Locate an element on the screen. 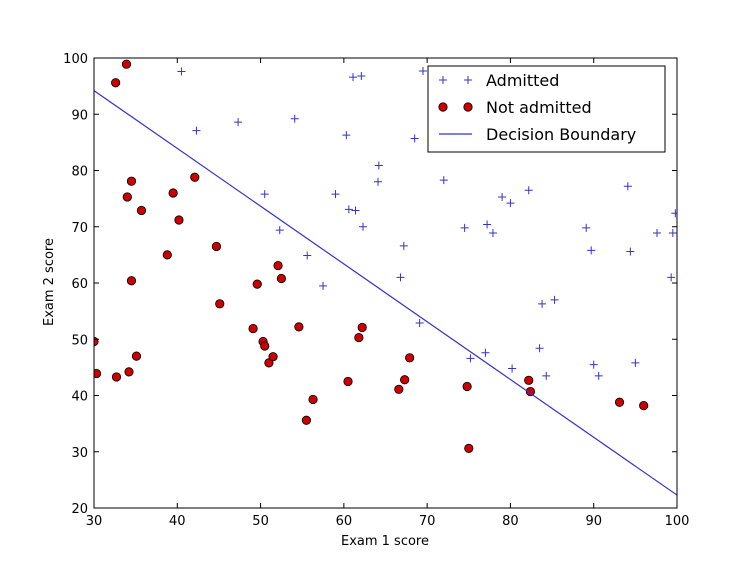 Image resolution: width=750 pixels, height=565 pixels. legend: Admitted Not admitted Decision Boundary is located at coordinates (546, 109).